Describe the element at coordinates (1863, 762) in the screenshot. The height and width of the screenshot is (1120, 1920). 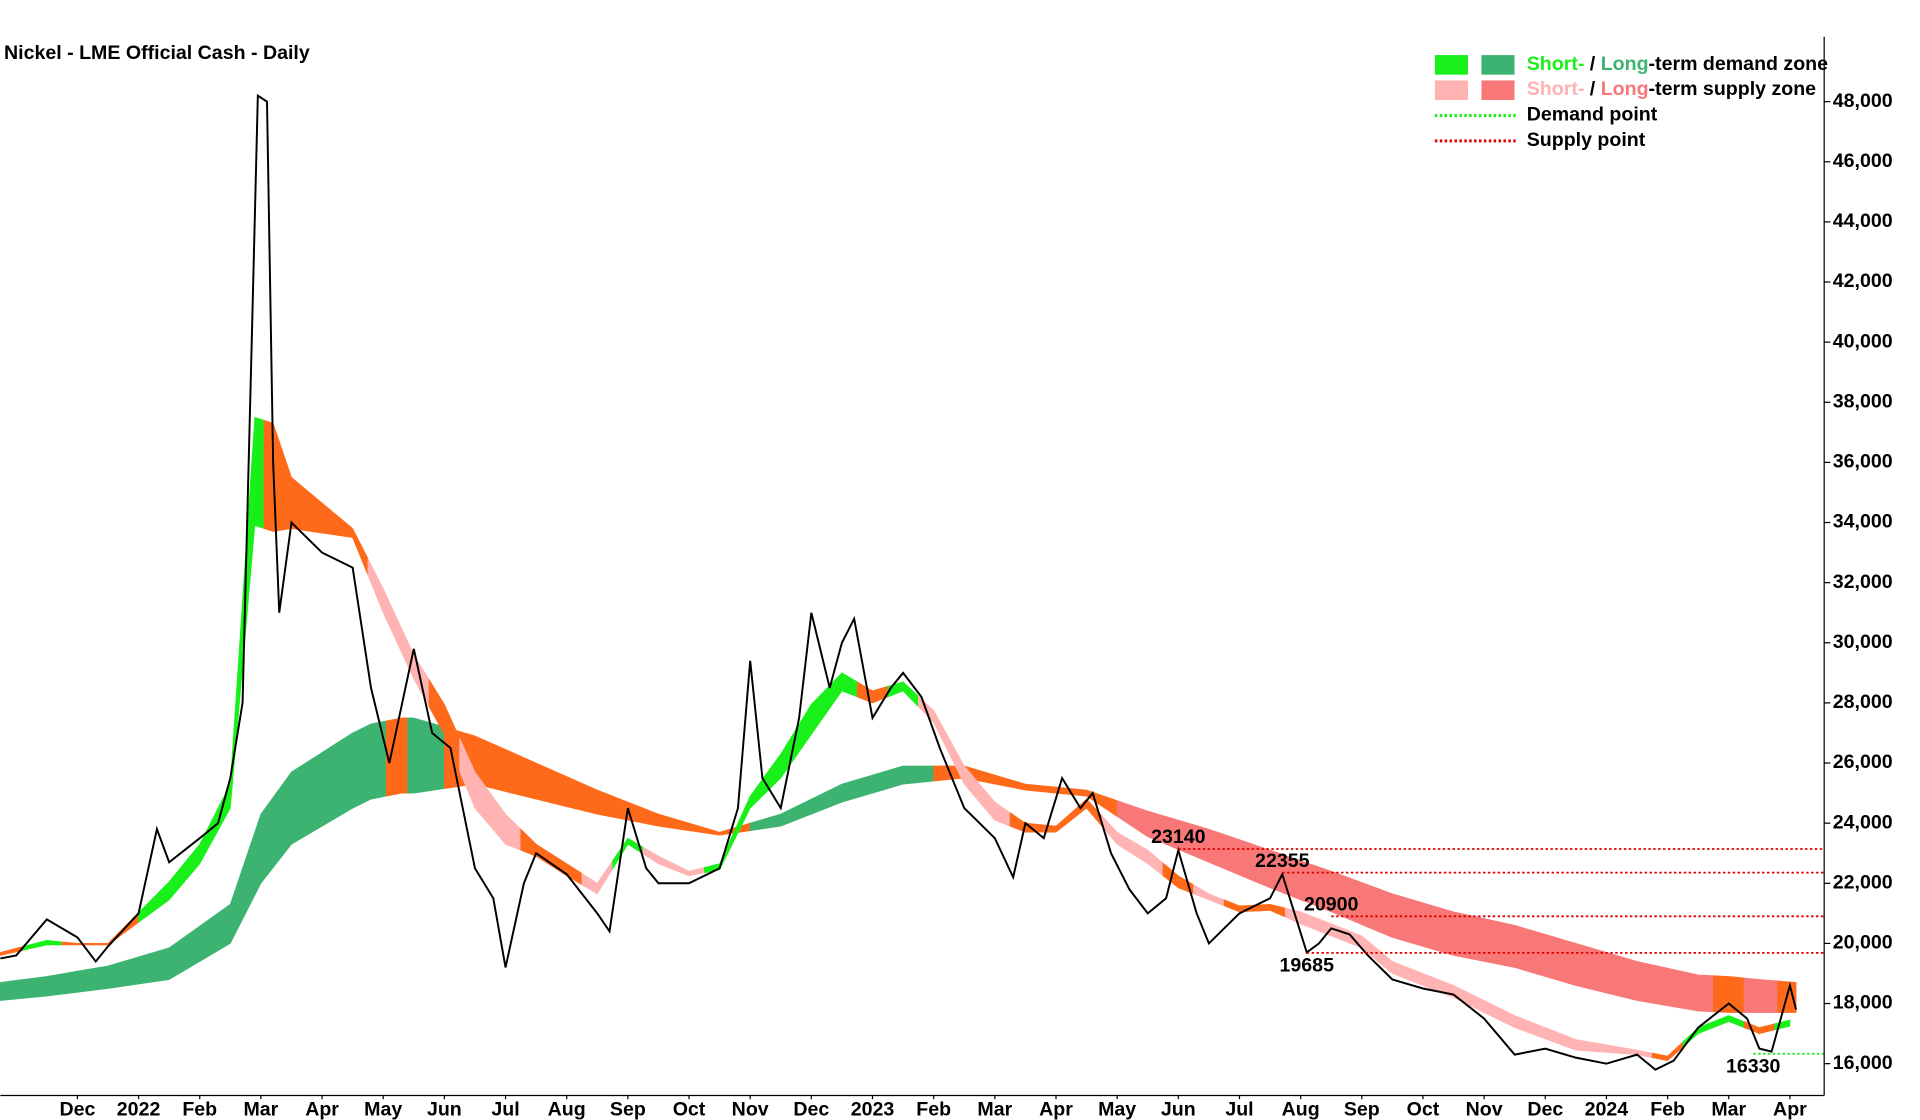
I see `y-tick-label: 26,000` at that location.